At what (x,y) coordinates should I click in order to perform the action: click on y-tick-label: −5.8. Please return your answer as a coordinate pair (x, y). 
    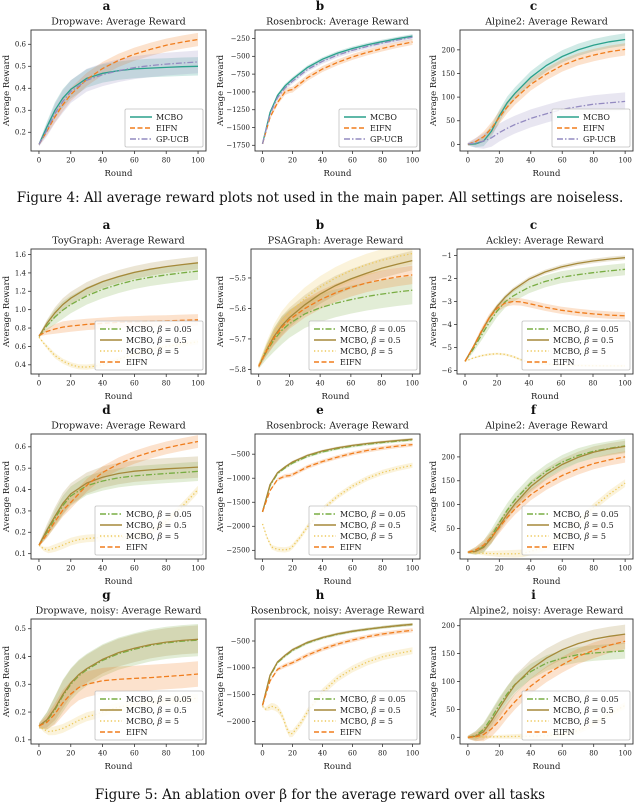
    Looking at the image, I should click on (237, 370).